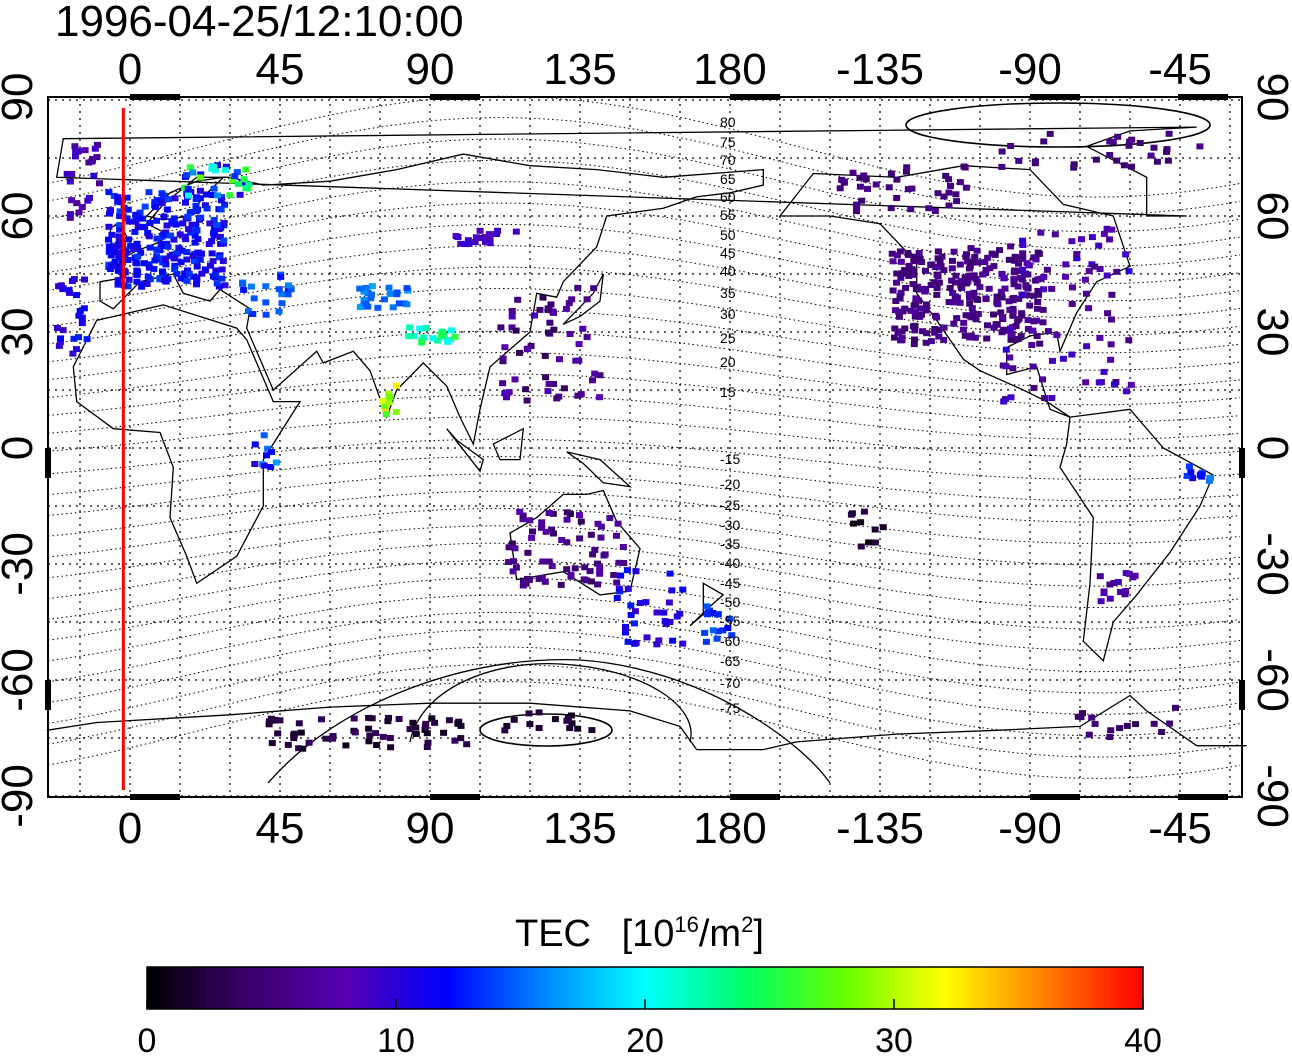  What do you see at coordinates (155, 797) in the screenshot?
I see `bottom-edge-bar` at bounding box center [155, 797].